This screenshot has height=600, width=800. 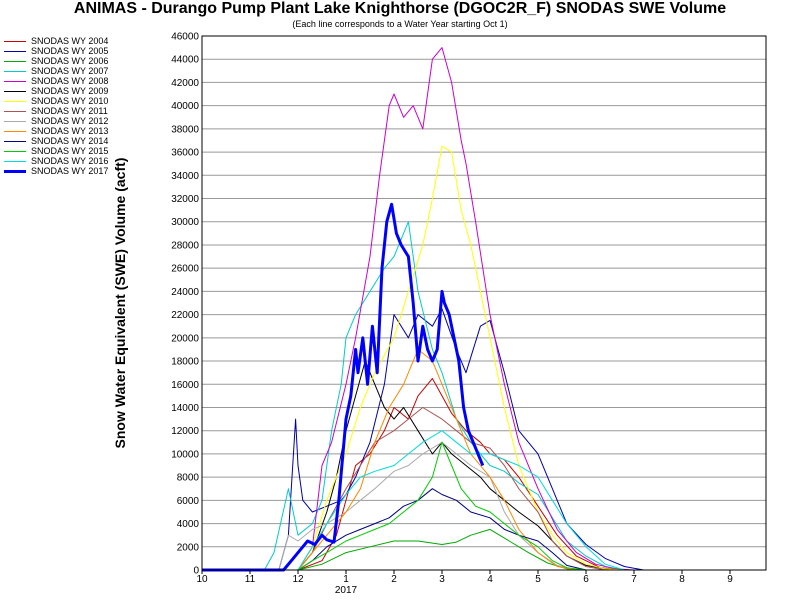 I want to click on y-tick-label: 14000, so click(x=185, y=408).